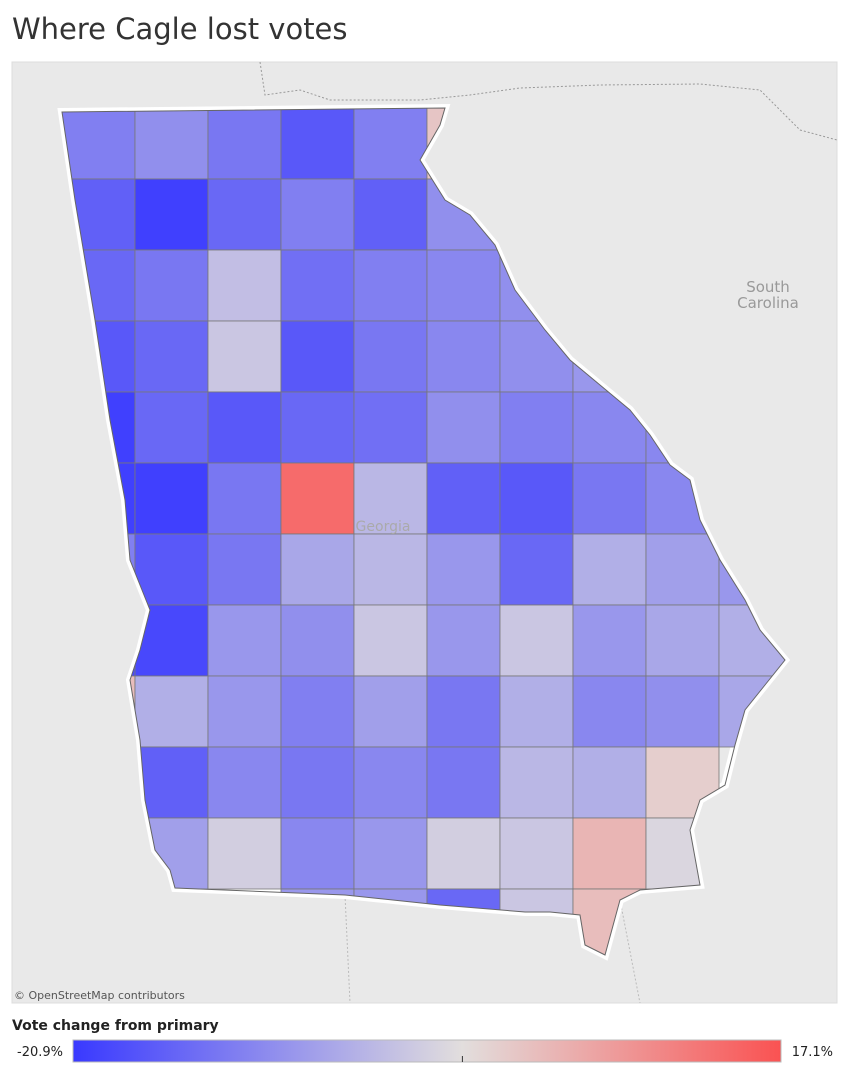 The height and width of the screenshot is (1081, 843). Describe the element at coordinates (115, 1026) in the screenshot. I see `legend-title: Vote change from primary` at that location.